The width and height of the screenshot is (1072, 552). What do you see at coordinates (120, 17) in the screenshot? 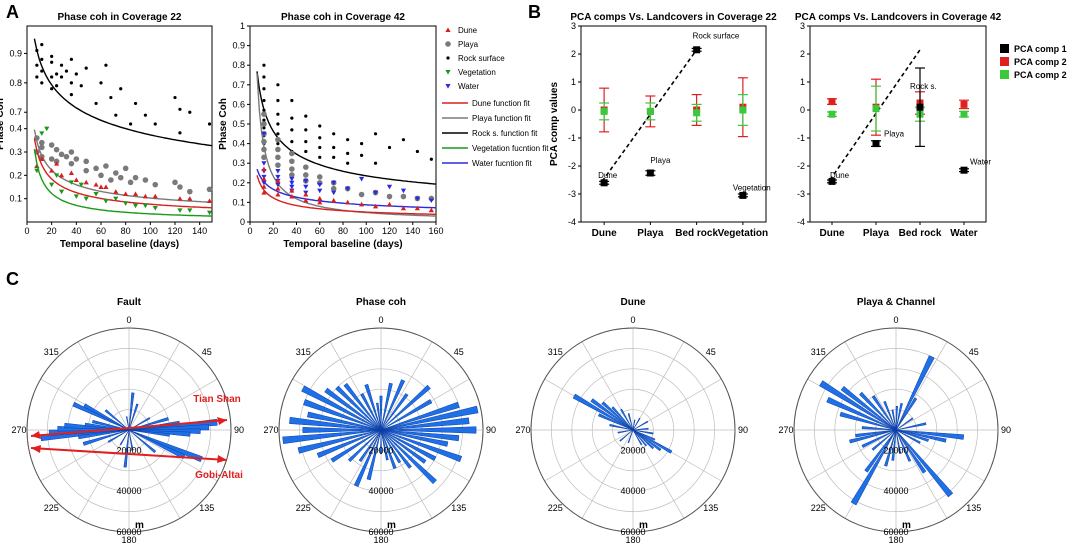
I see `chart-title: Phase coh in Coverage 22` at bounding box center [120, 17].